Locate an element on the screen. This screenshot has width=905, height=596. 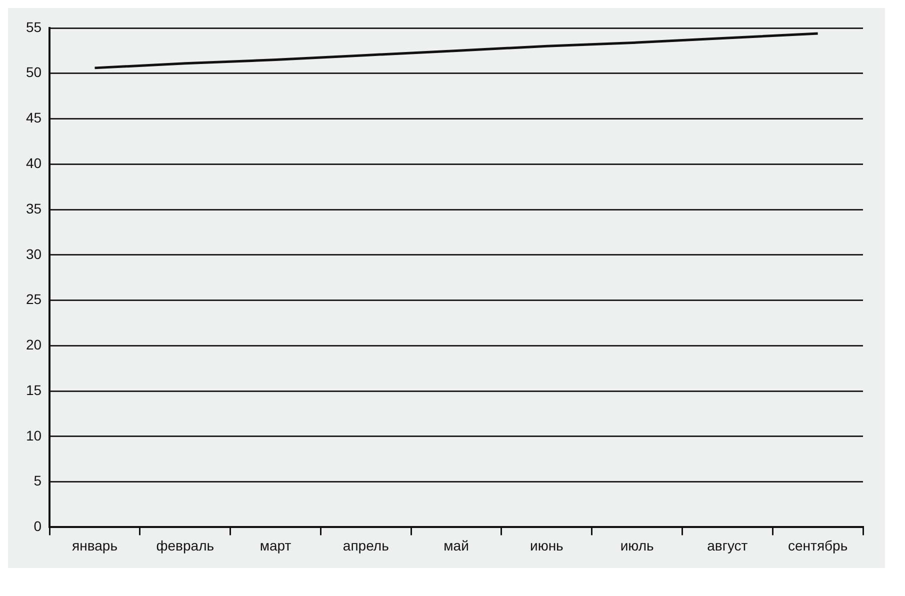
y-tick-label: 45 is located at coordinates (34, 118).